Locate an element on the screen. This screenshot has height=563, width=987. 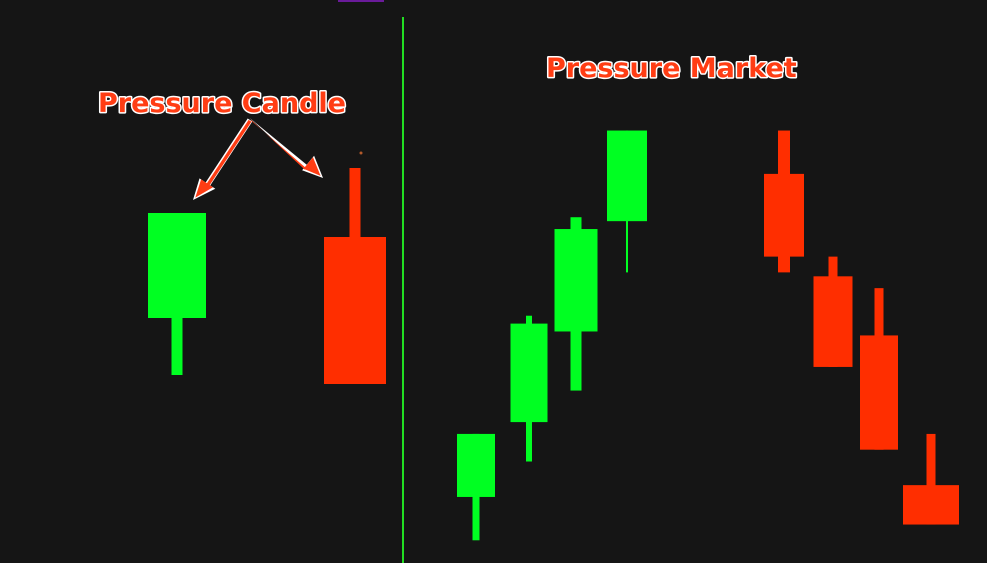
pressure-market-candle-4-body is located at coordinates (627, 176).